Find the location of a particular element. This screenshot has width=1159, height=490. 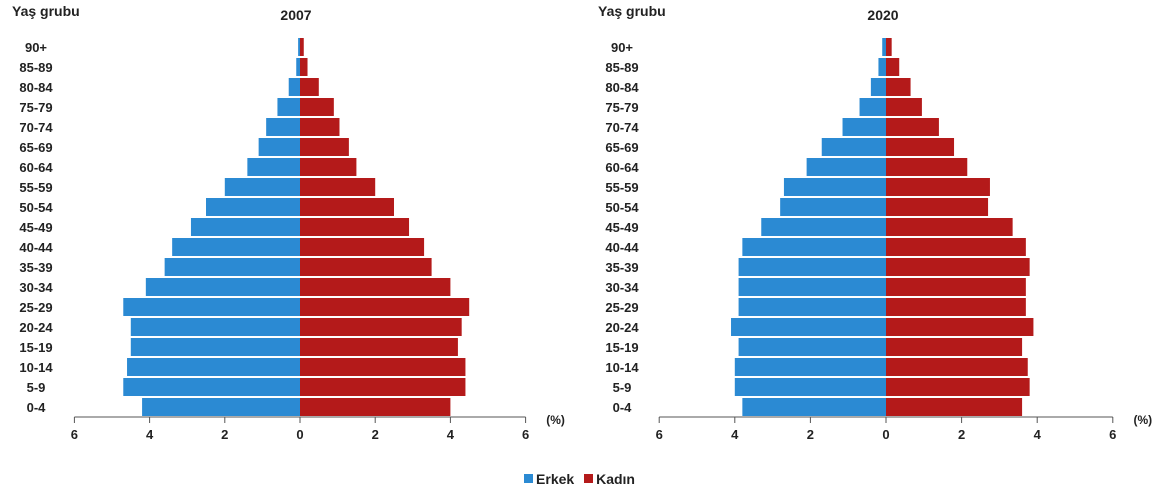

category-label: 45-49 is located at coordinates (35, 227).